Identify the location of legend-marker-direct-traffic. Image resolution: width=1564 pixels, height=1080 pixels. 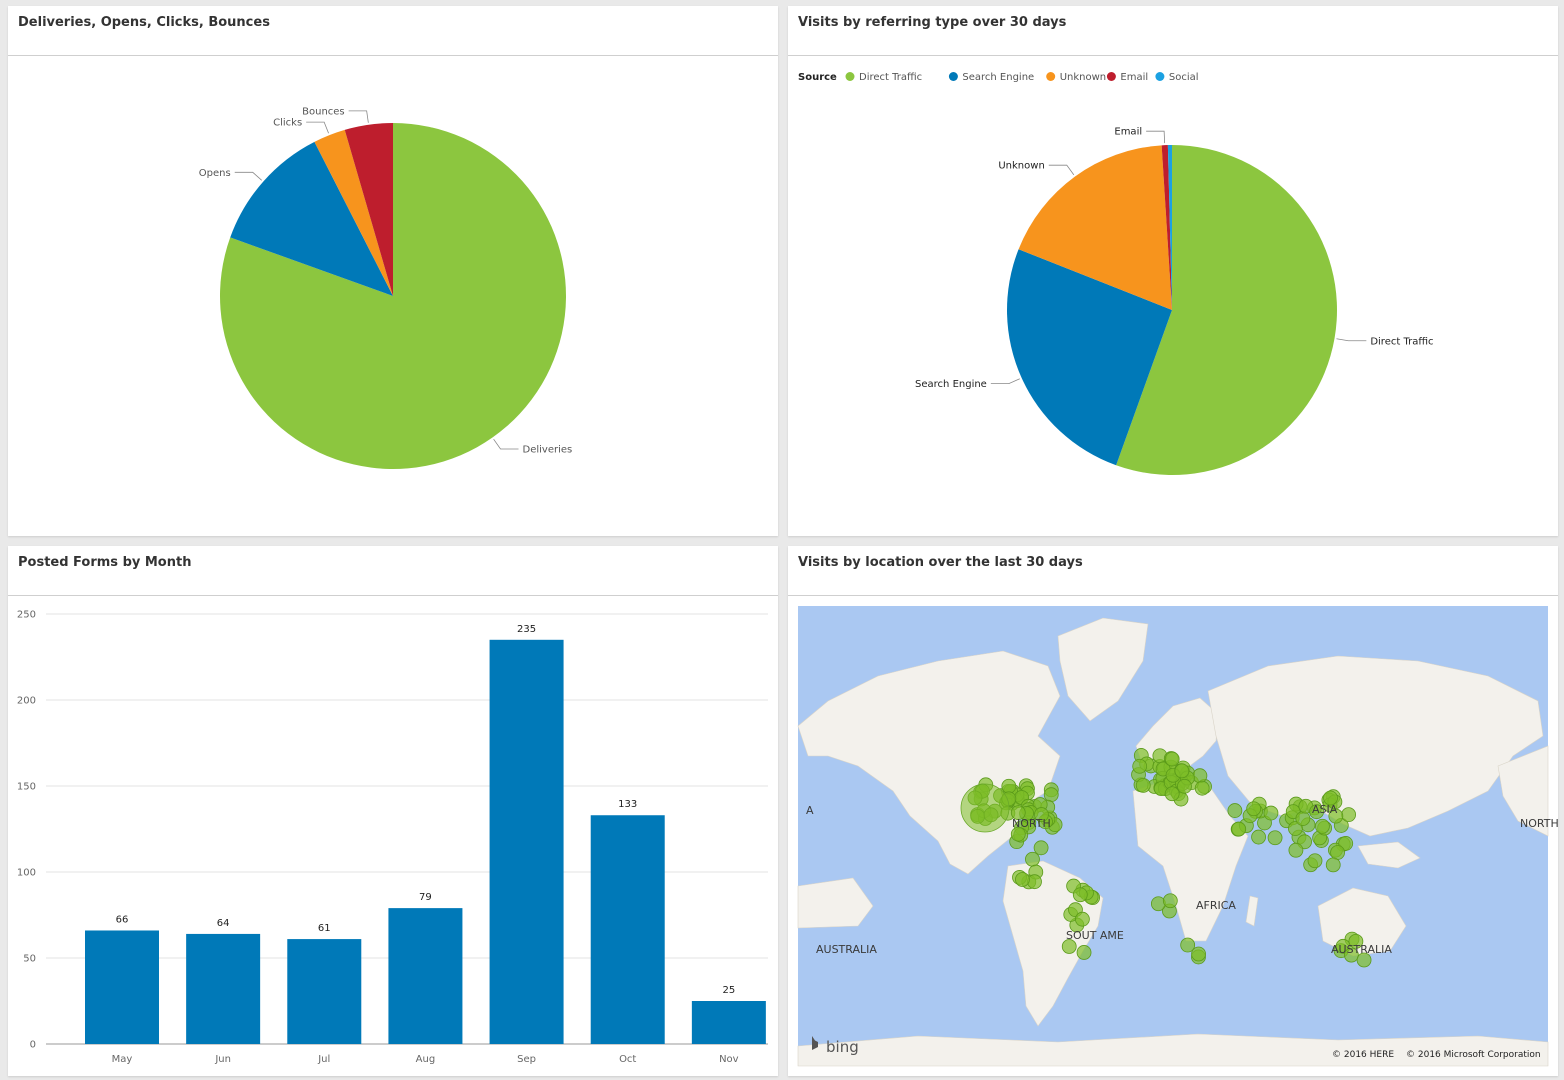
(850, 76).